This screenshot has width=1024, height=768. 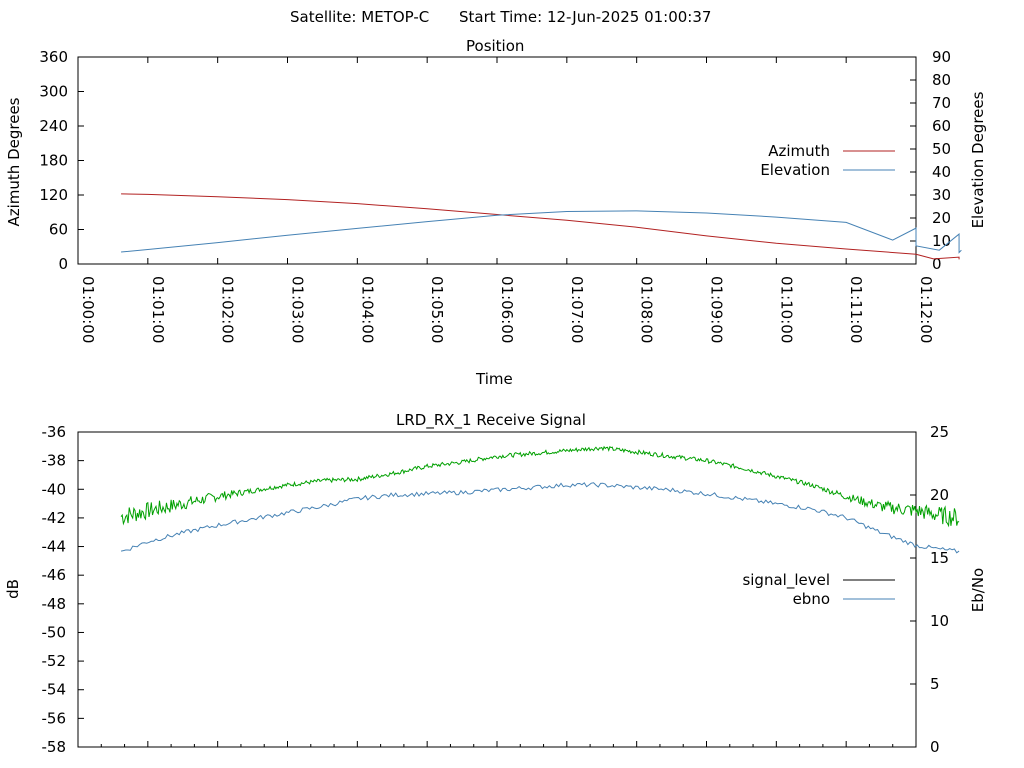 I want to click on signal-level-series-line, so click(x=540, y=486).